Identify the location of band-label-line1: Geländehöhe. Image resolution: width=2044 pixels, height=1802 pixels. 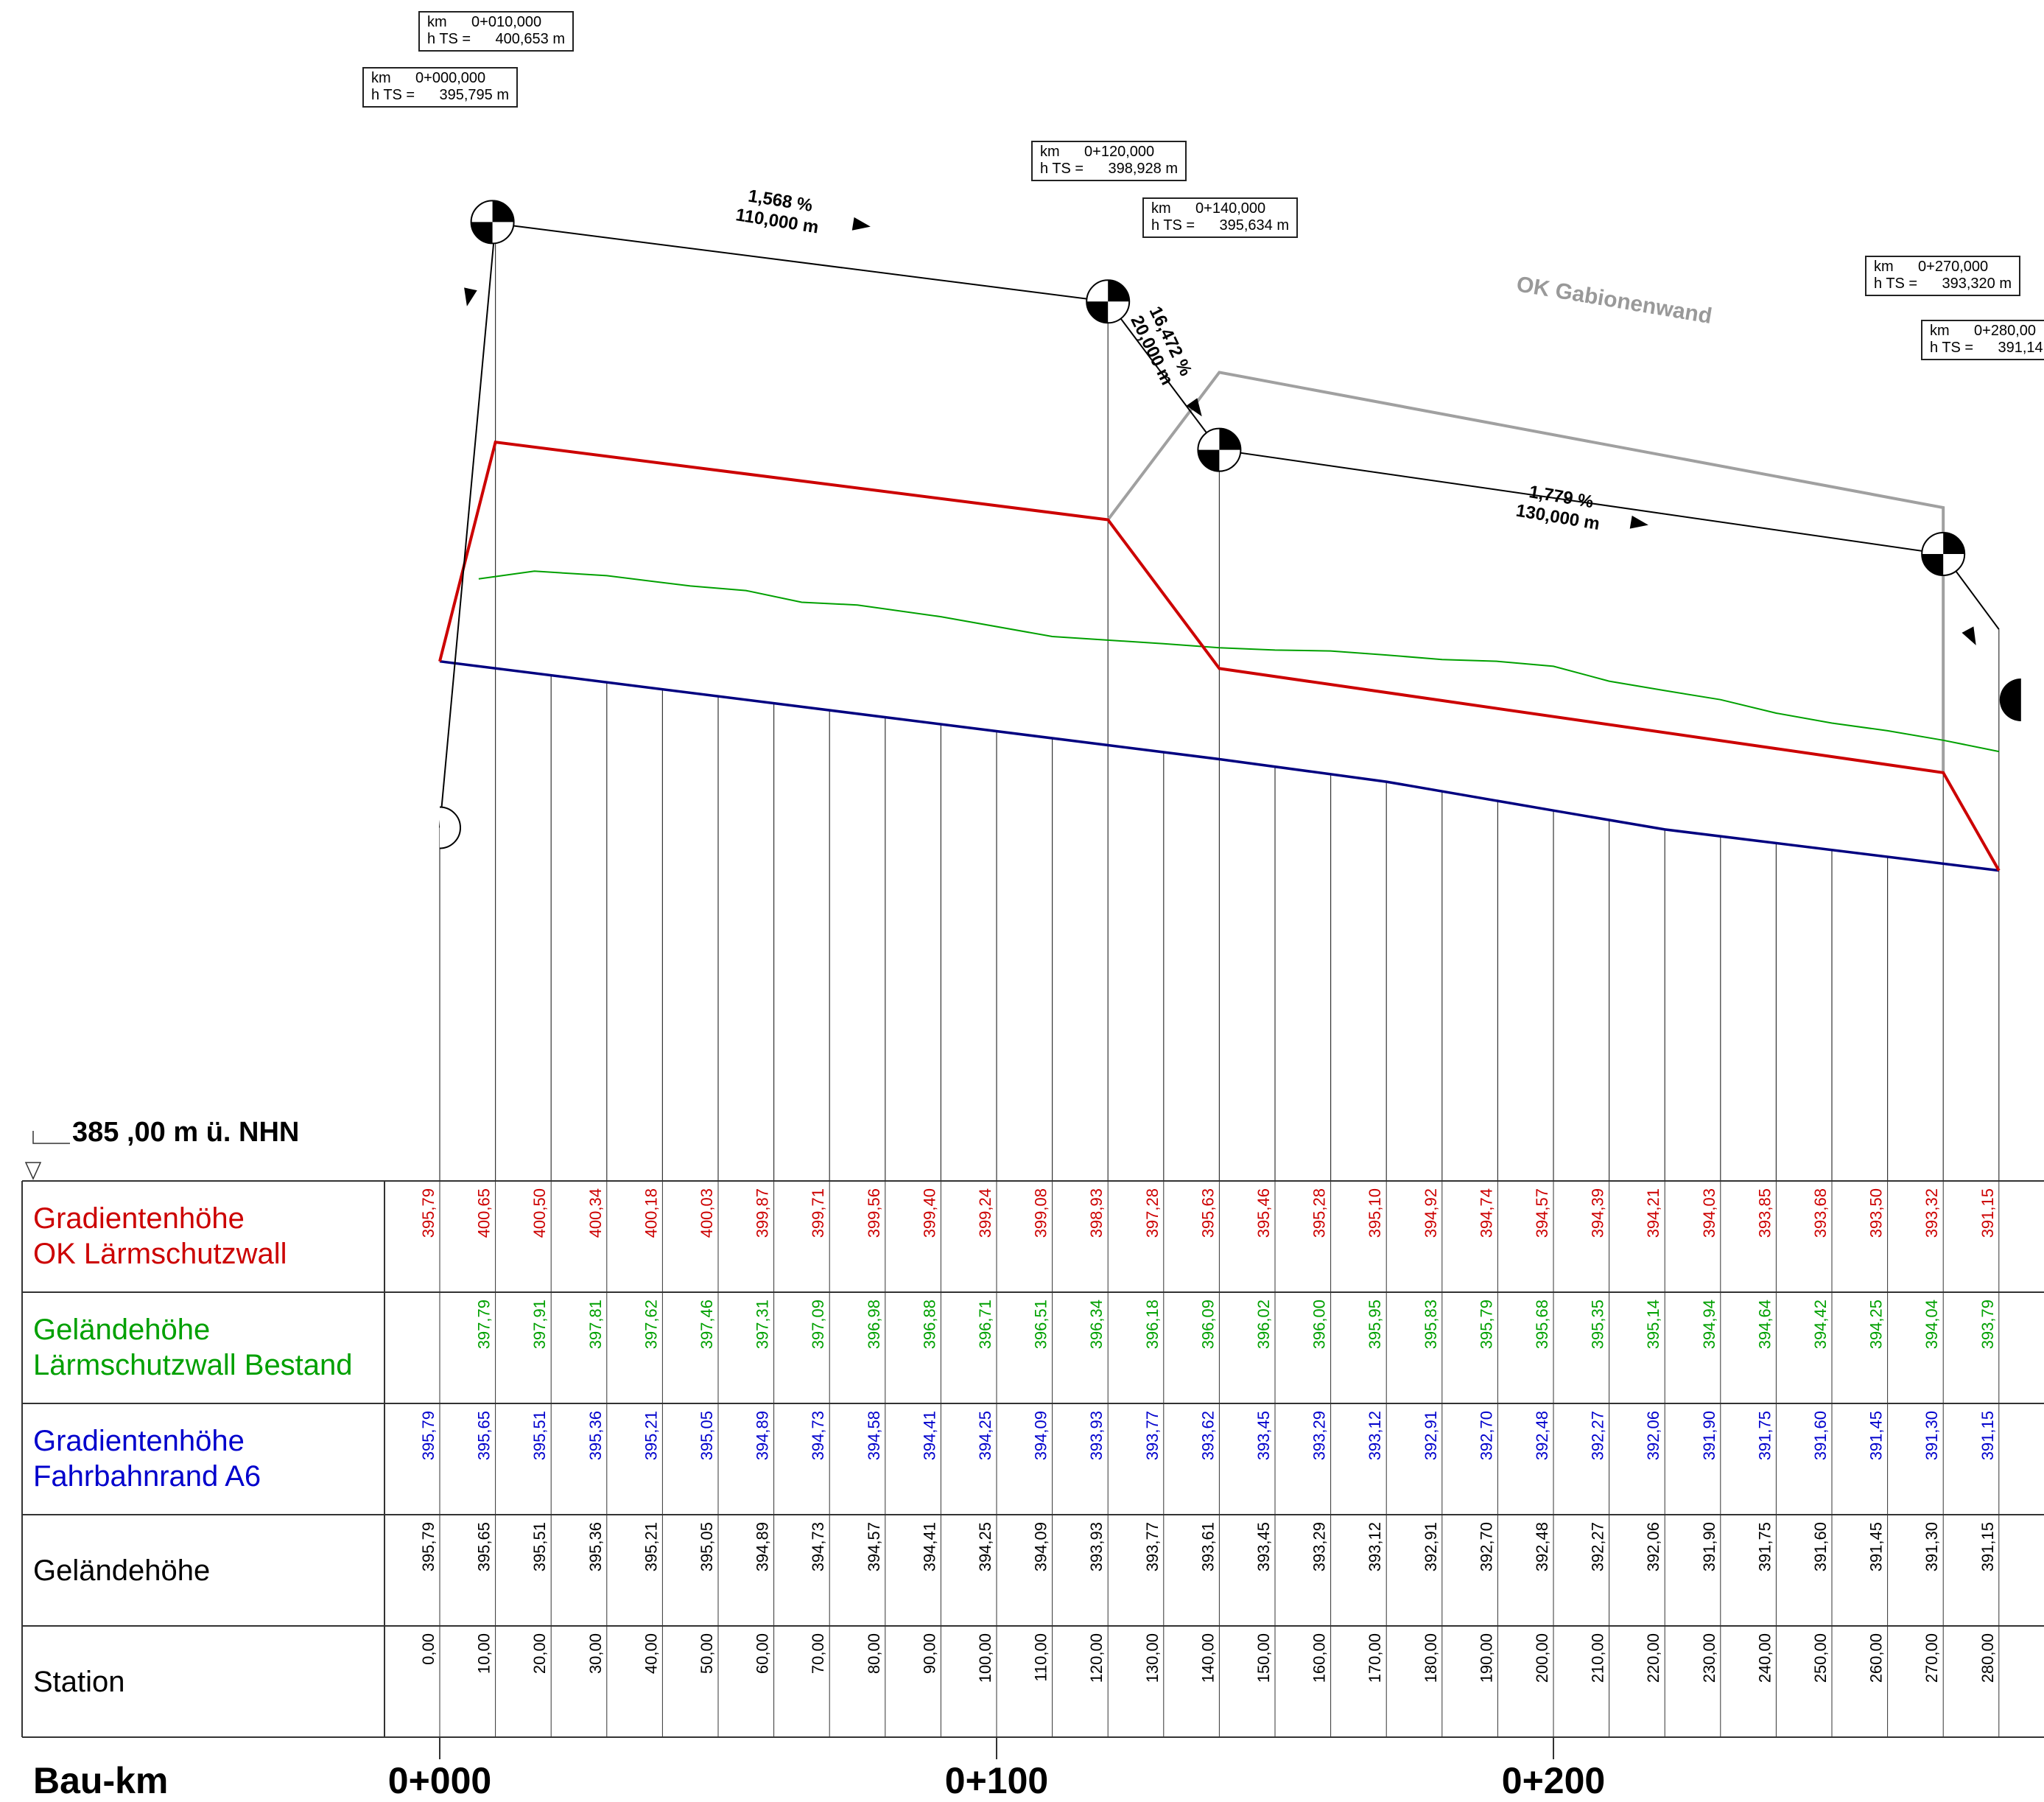
(122, 1570).